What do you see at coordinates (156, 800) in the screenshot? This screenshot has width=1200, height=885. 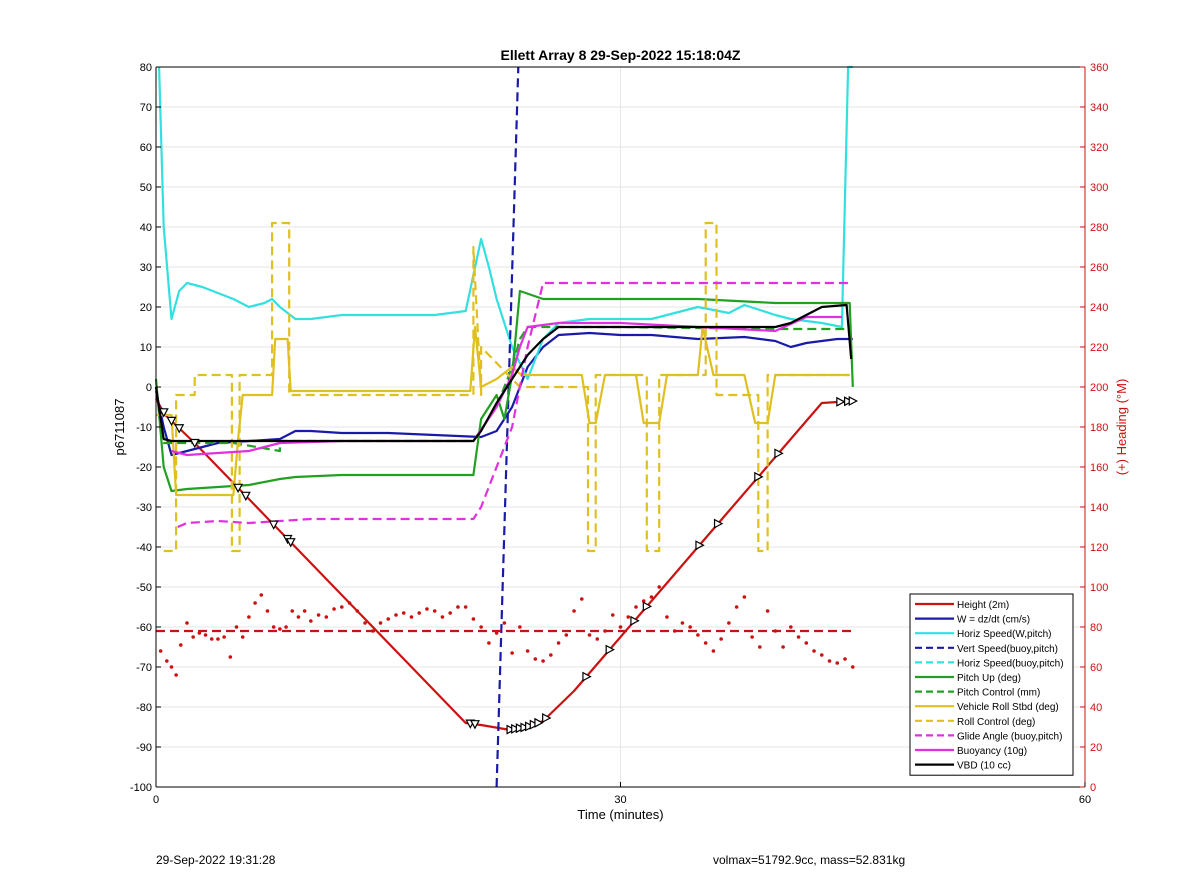 I see `x-tick-label: 0` at bounding box center [156, 800].